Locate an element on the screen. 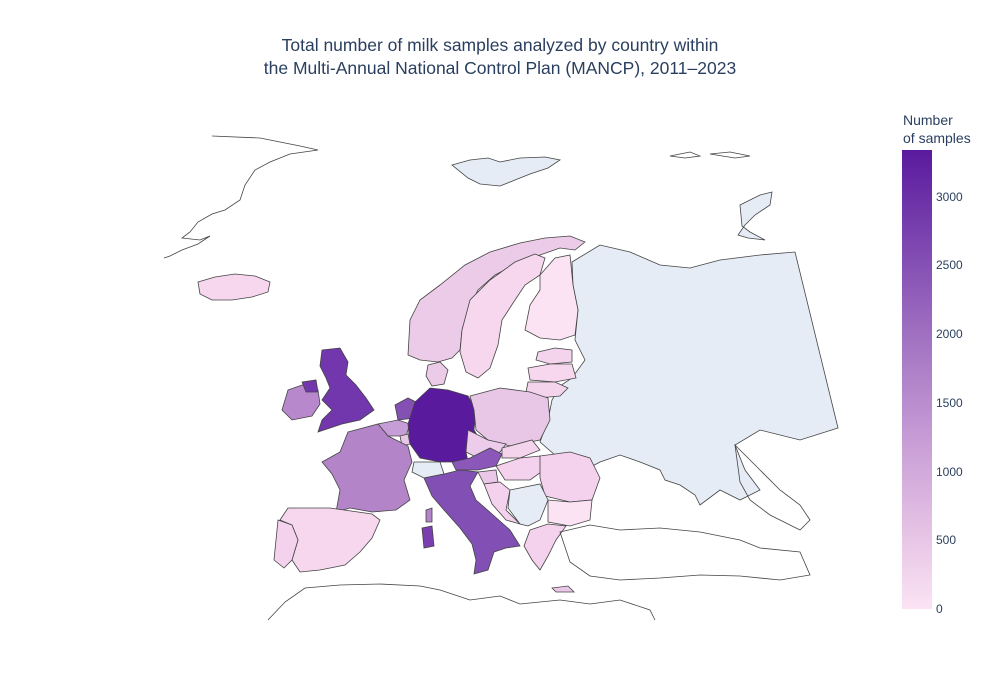  country-slovenia is located at coordinates (488, 477).